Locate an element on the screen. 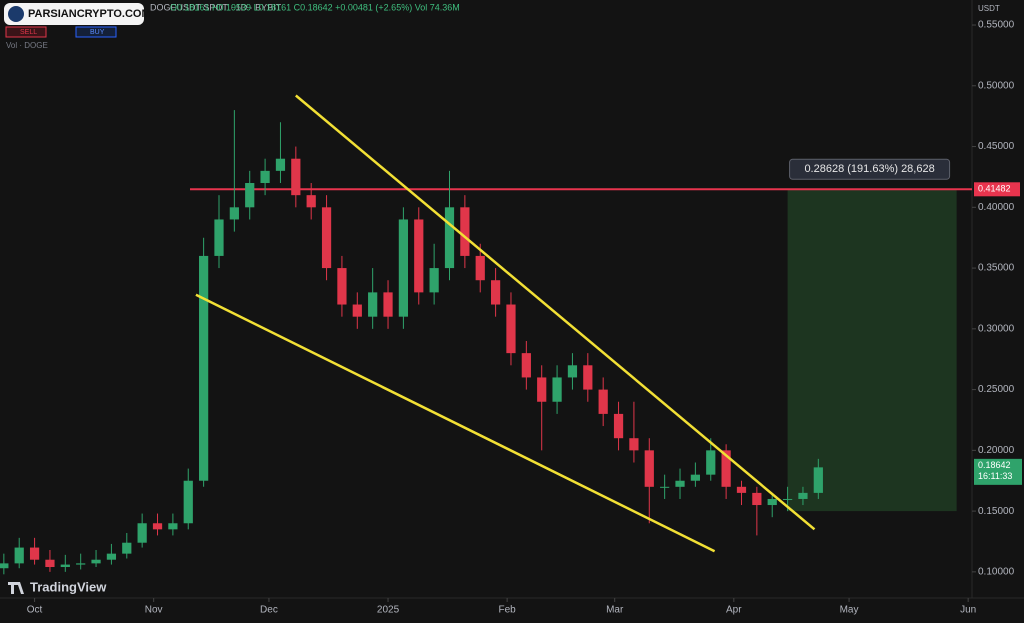  level-label: 0.41482 is located at coordinates (994, 189).